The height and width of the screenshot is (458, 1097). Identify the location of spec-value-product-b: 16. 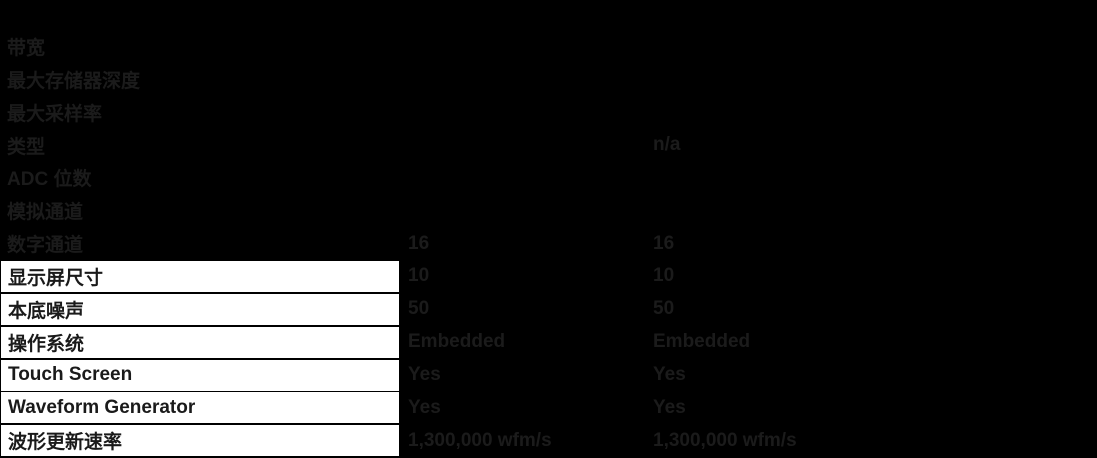
(664, 243).